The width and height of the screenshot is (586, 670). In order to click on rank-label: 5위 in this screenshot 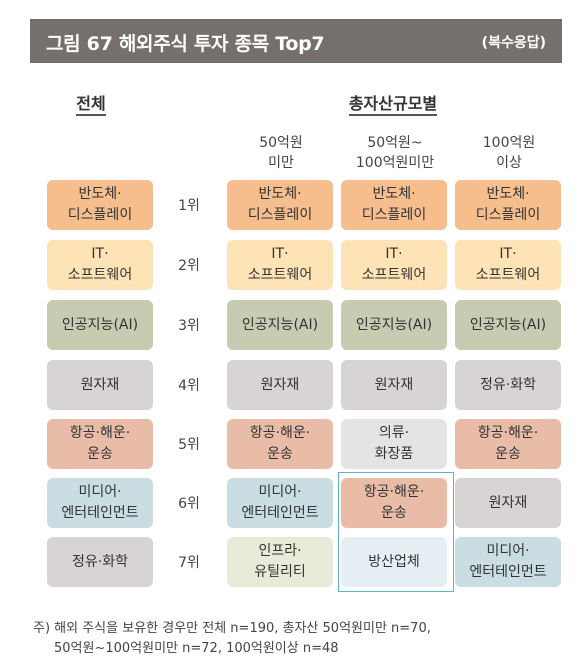, I will do `click(189, 445)`.